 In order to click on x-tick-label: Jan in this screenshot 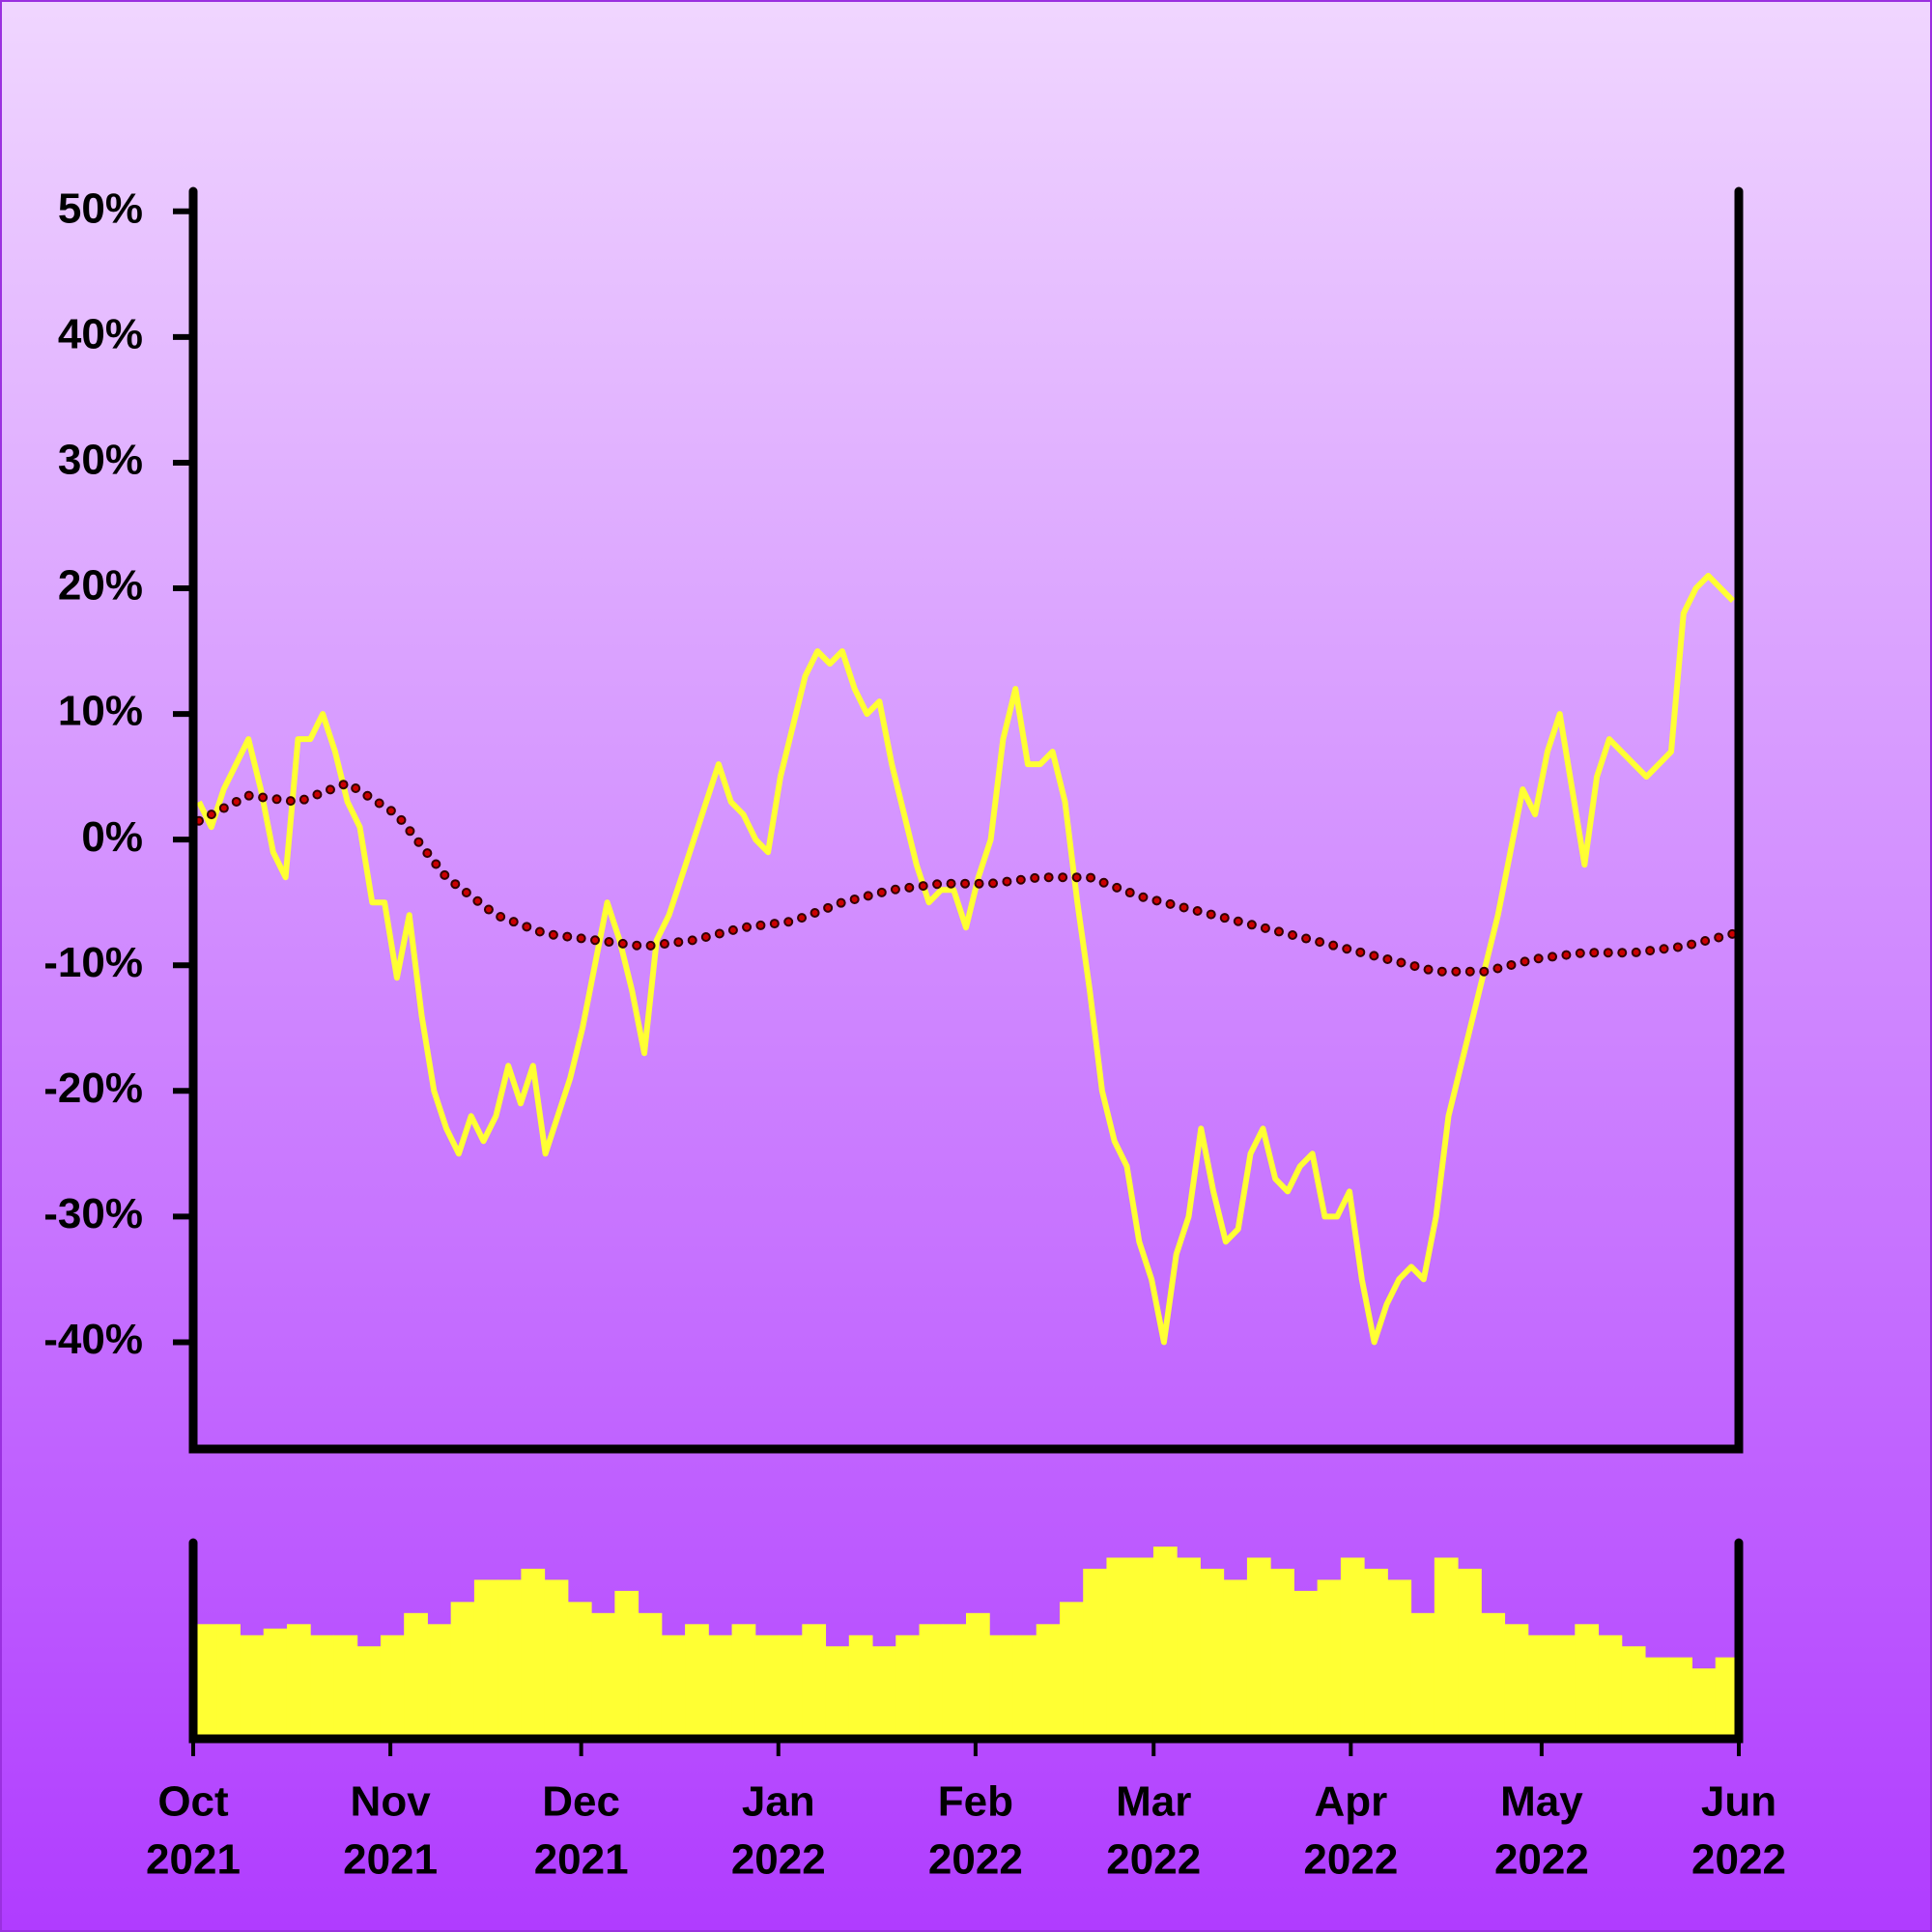, I will do `click(778, 1802)`.